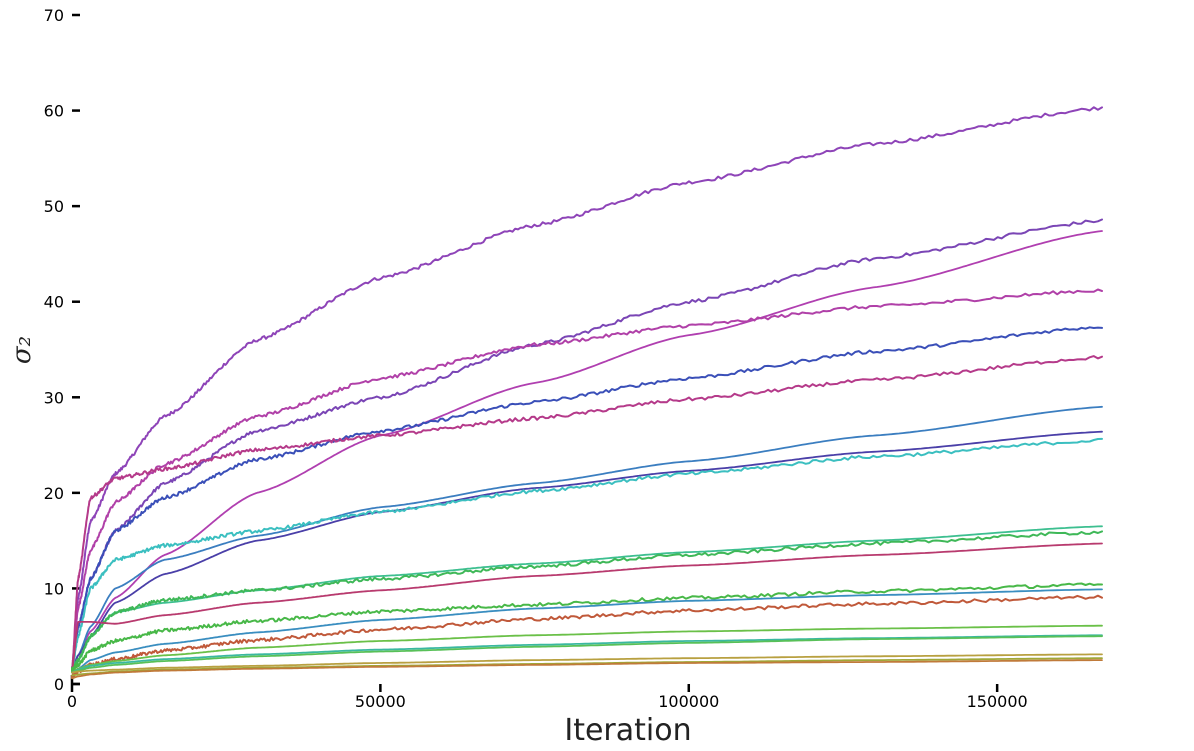 Image resolution: width=1194 pixels, height=751 pixels. I want to click on y-tick-label: 50, so click(54, 206).